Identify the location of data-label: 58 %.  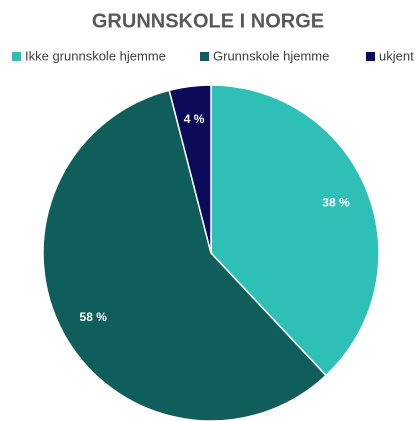
(94, 317).